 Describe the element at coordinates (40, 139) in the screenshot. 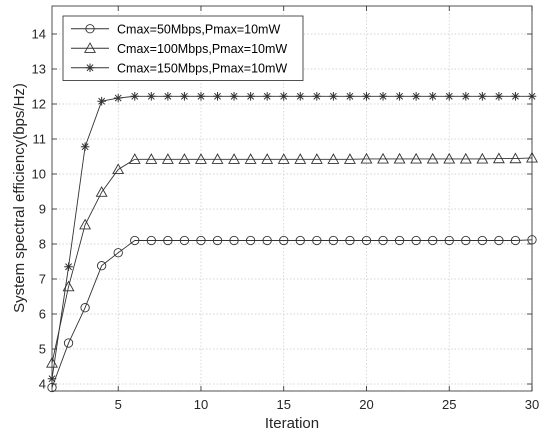

I see `y-tick-label: 11` at that location.